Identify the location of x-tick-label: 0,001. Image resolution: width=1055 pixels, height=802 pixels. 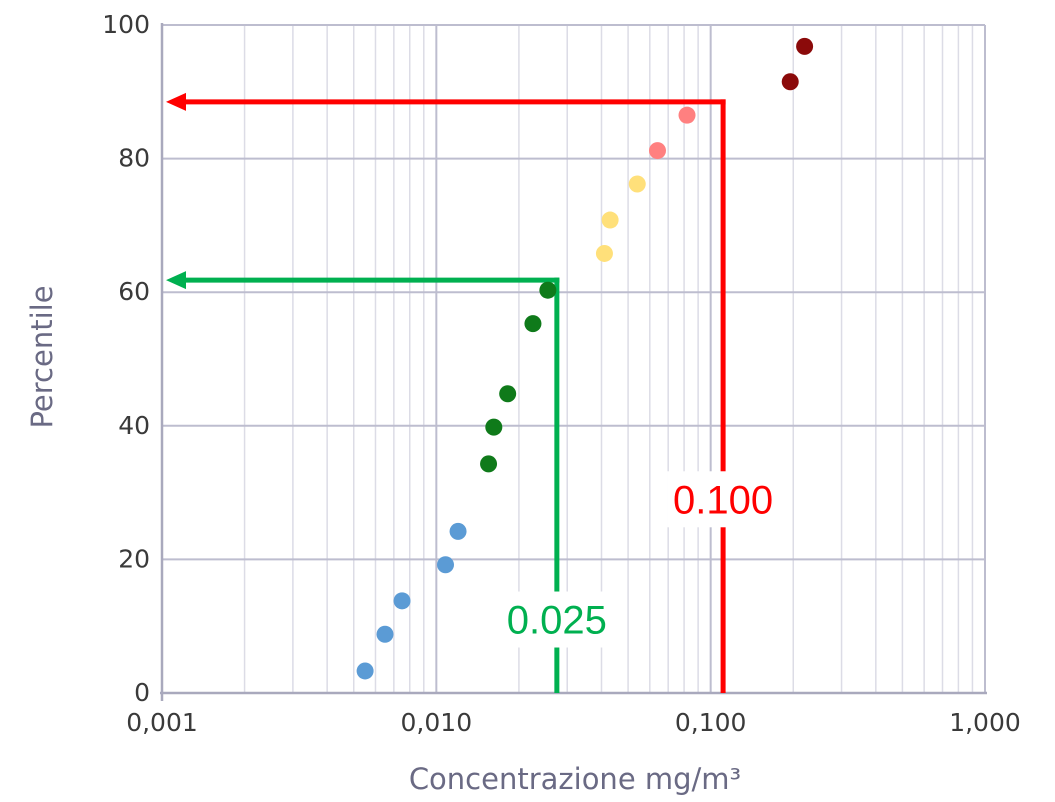
(162, 722).